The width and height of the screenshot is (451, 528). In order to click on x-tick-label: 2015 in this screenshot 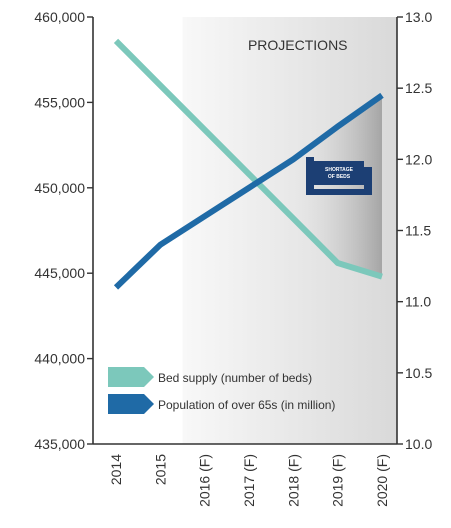, I will do `click(160, 469)`.